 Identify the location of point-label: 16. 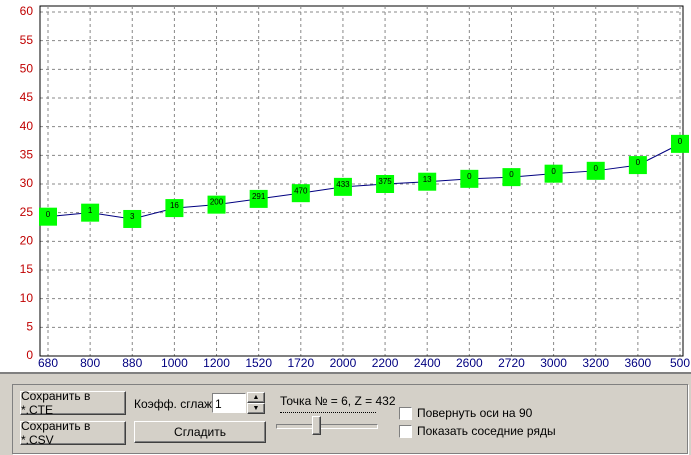
(174, 205).